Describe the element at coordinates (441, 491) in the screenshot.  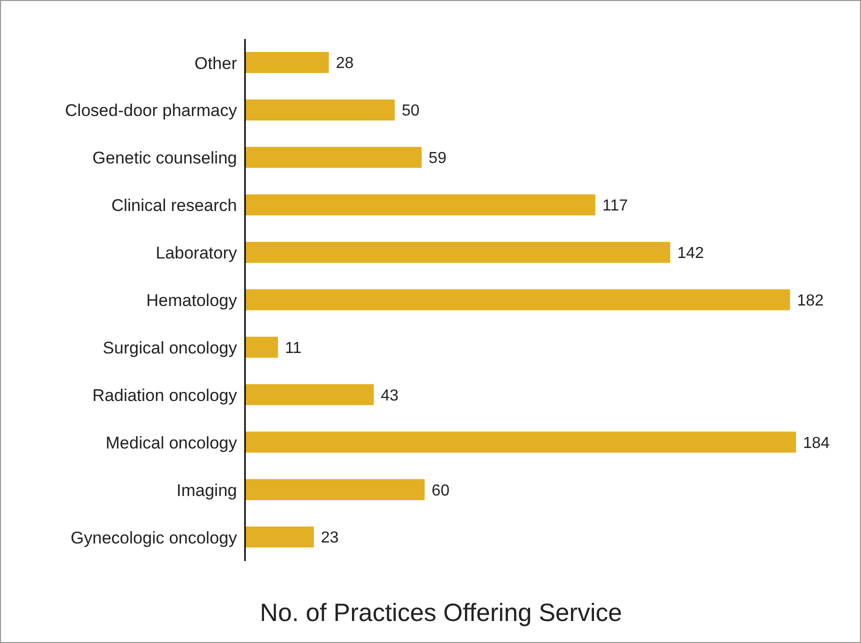
I see `data-label: 60` at that location.